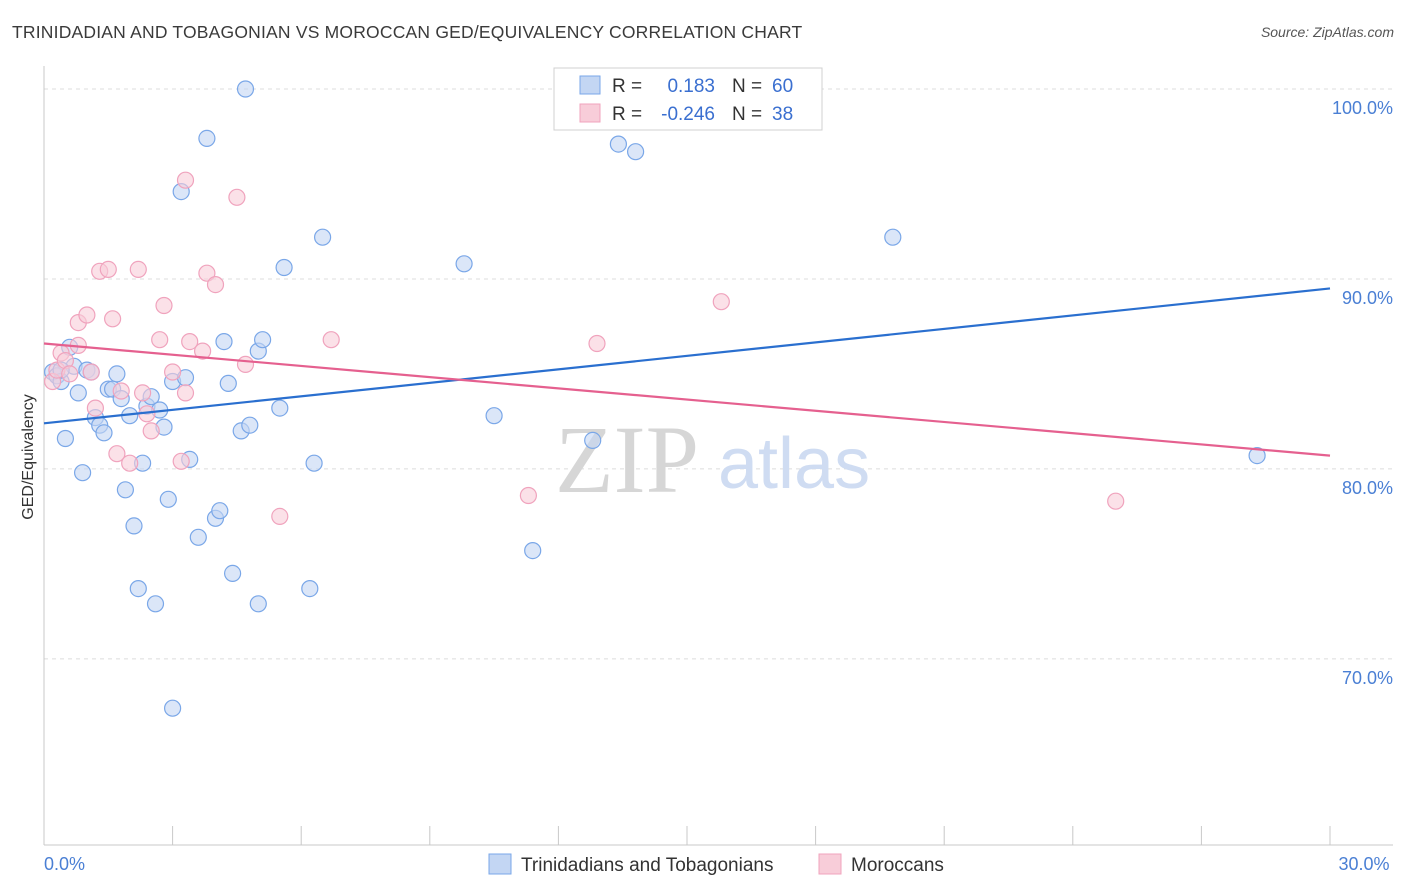 This screenshot has width=1406, height=892. Describe the element at coordinates (688, 99) in the screenshot. I see `stats-legend: R = 0.183 N = 60 R = -0.246 N = 38` at that location.